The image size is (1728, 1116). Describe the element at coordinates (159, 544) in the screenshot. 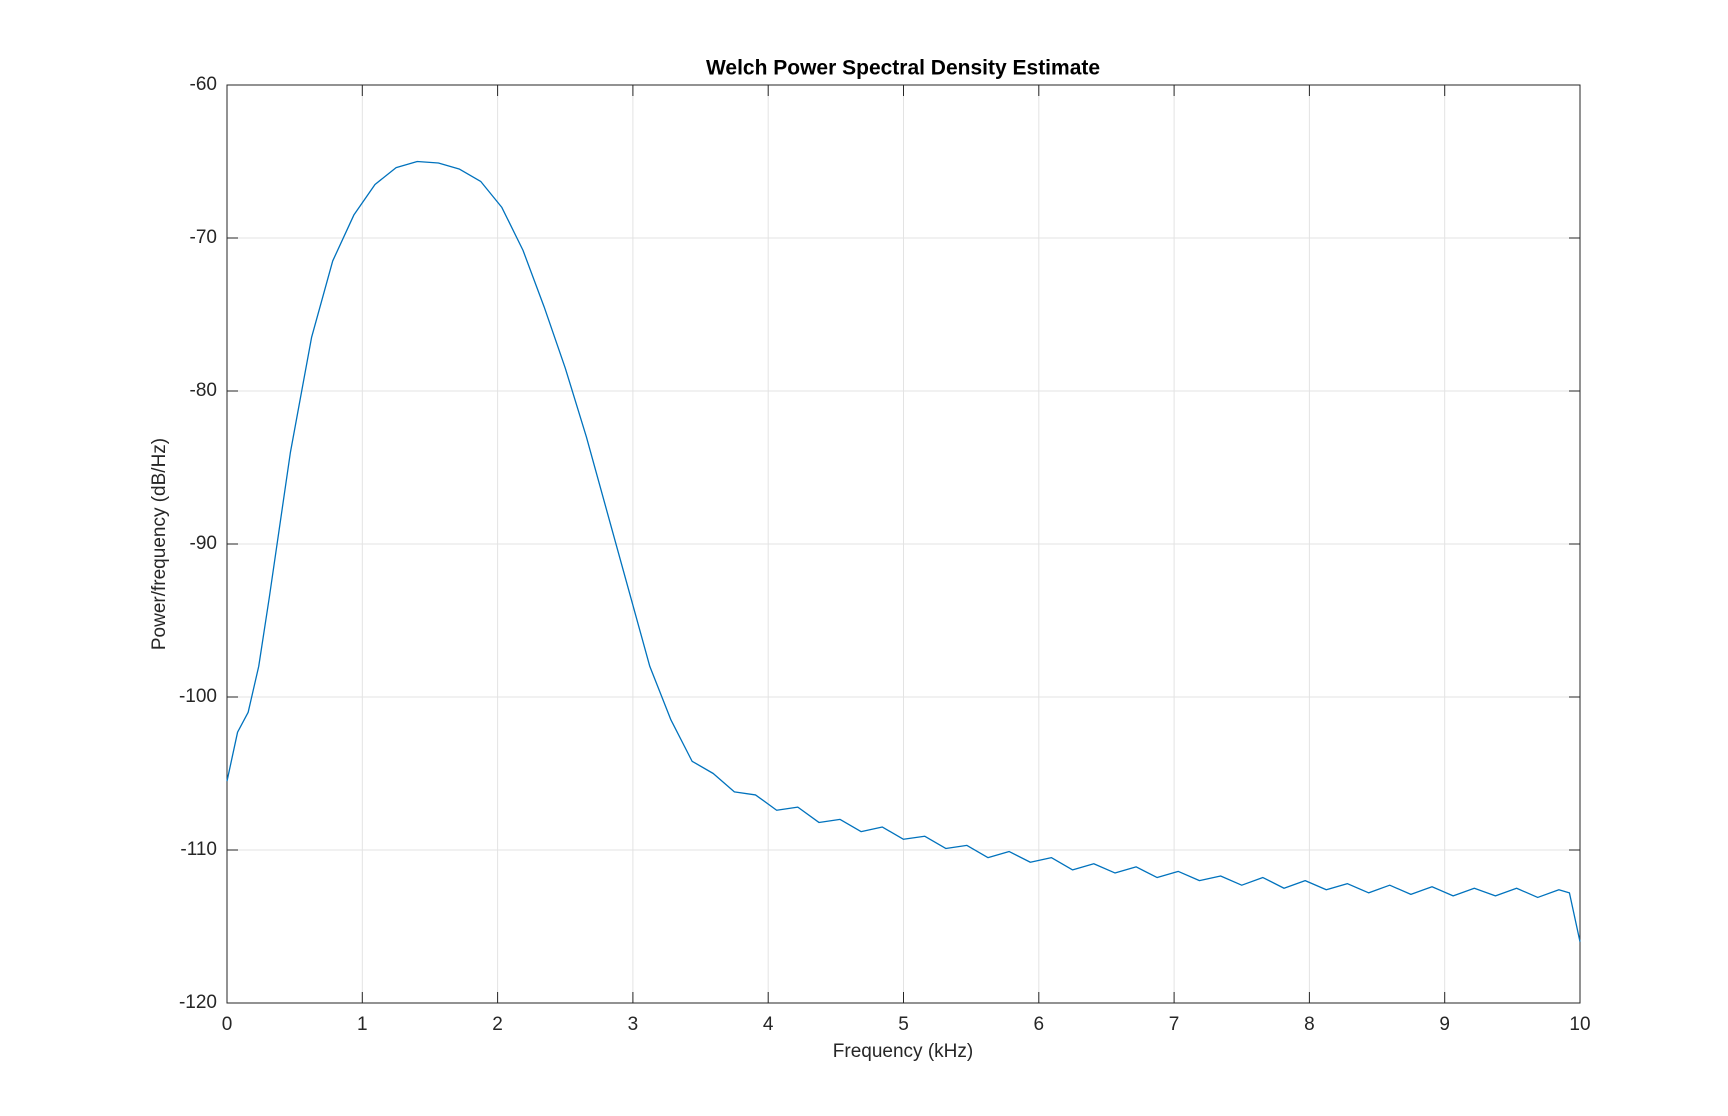

I see `y-axis-label: Power/frequency (dB/Hz)` at that location.